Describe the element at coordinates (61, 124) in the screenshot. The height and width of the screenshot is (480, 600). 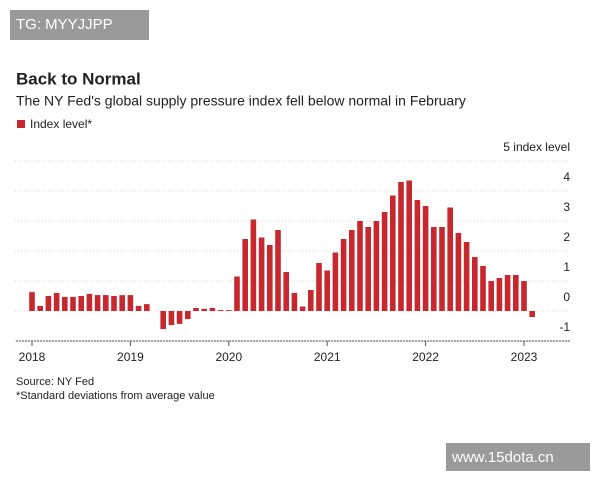
I see `legend-label: Index level*` at that location.